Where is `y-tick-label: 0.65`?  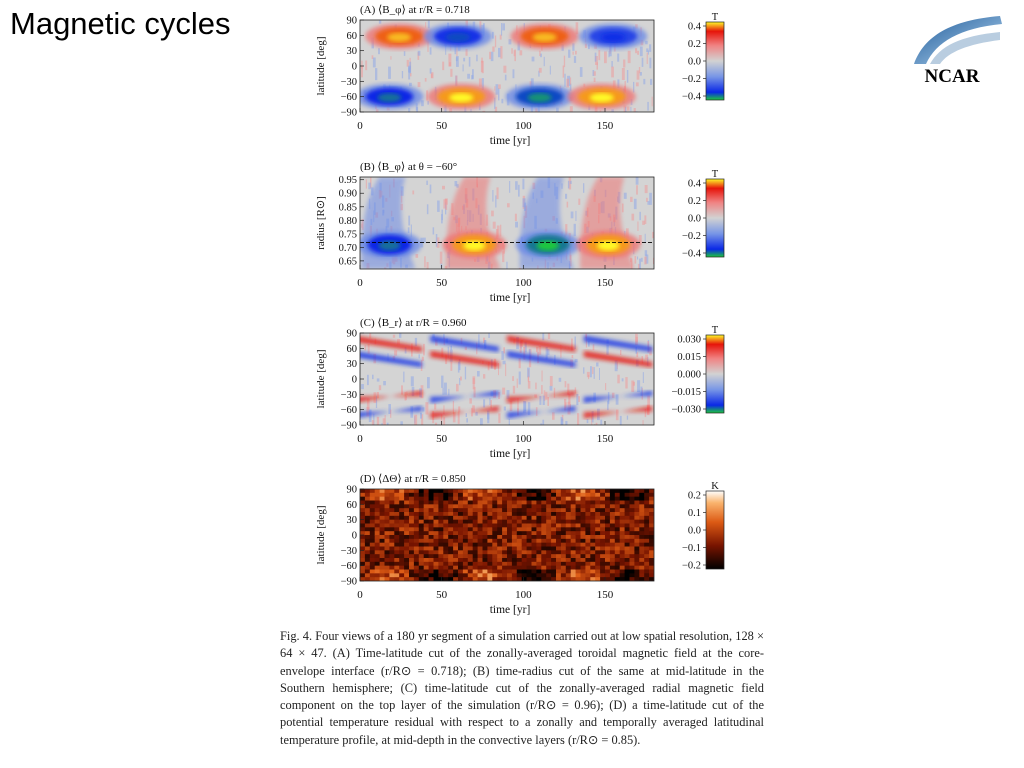 y-tick-label: 0.65 is located at coordinates (348, 261).